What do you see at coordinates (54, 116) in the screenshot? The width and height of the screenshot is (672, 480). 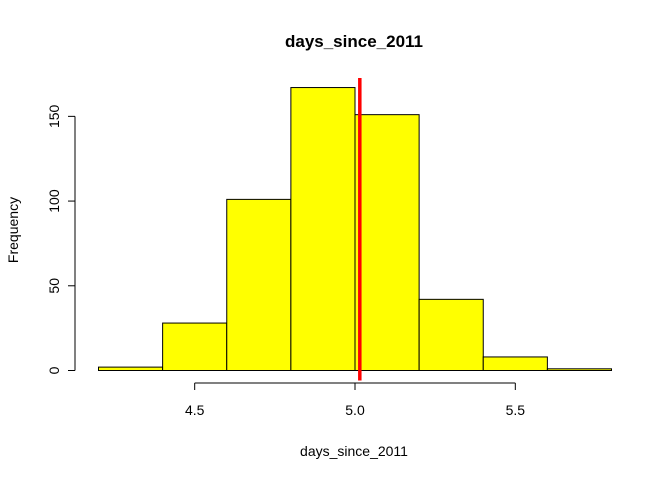 I see `y-tick-label-4: 150` at bounding box center [54, 116].